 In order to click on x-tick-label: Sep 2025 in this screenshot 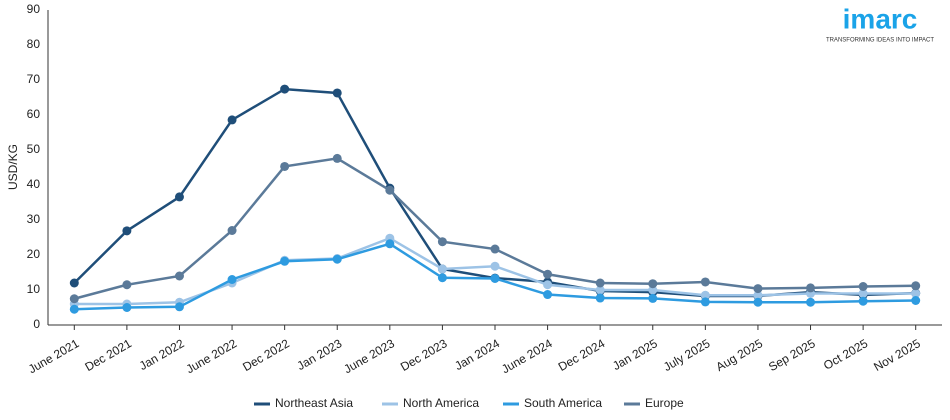, I will do `click(792, 355)`.